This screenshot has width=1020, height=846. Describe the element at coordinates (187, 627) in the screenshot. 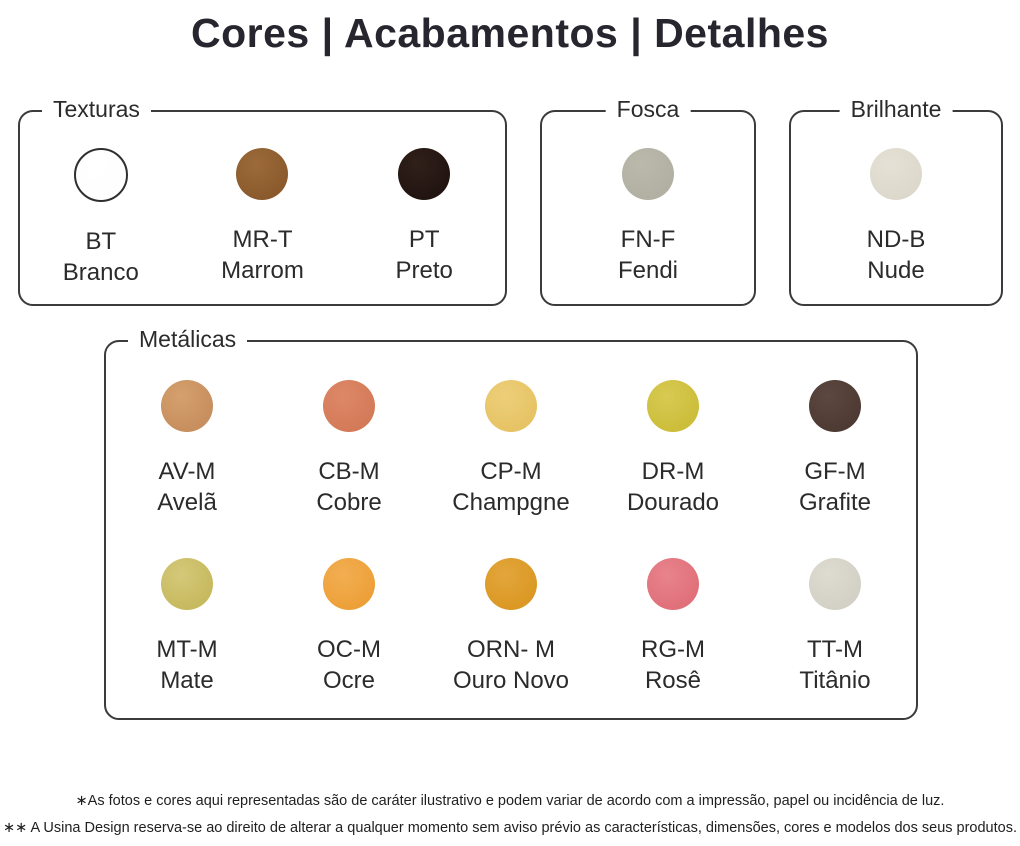

I see `swatch-mt-m: MT-M Mate` at that location.